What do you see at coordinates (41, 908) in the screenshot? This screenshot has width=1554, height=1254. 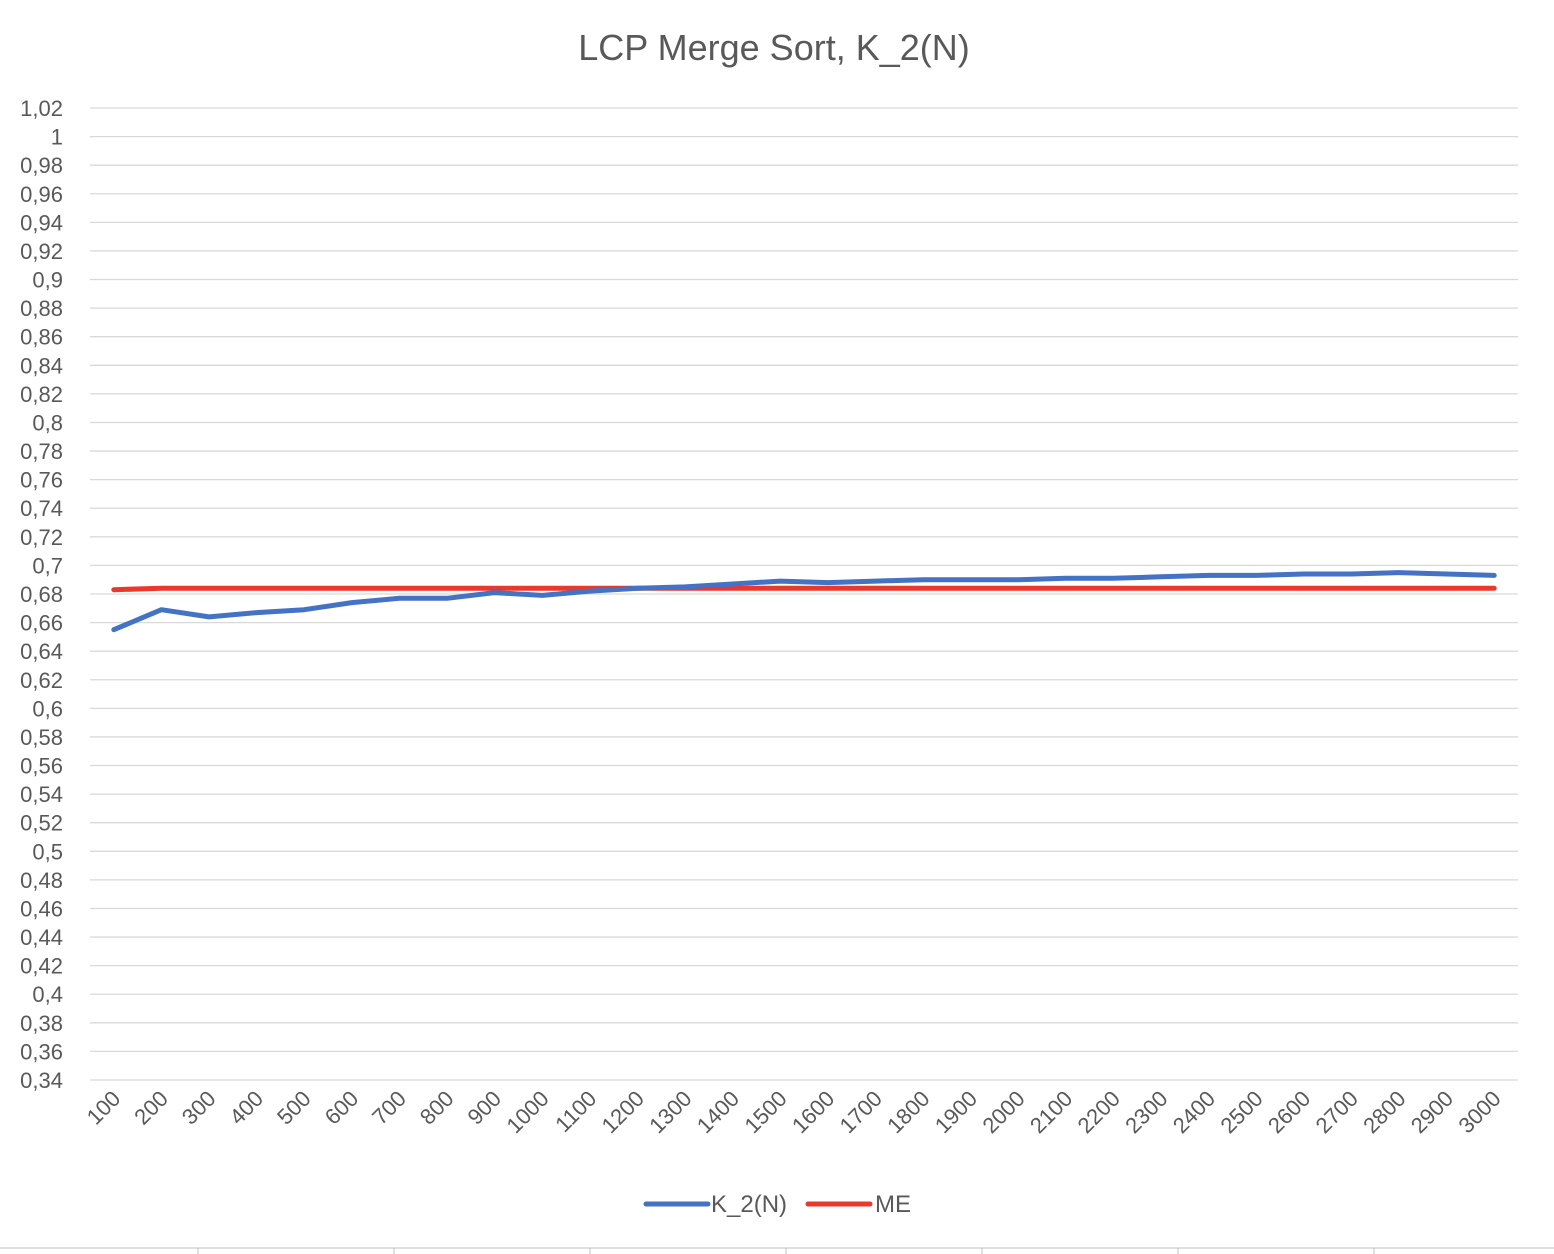 I see `y-tick-label: 0,46` at bounding box center [41, 908].